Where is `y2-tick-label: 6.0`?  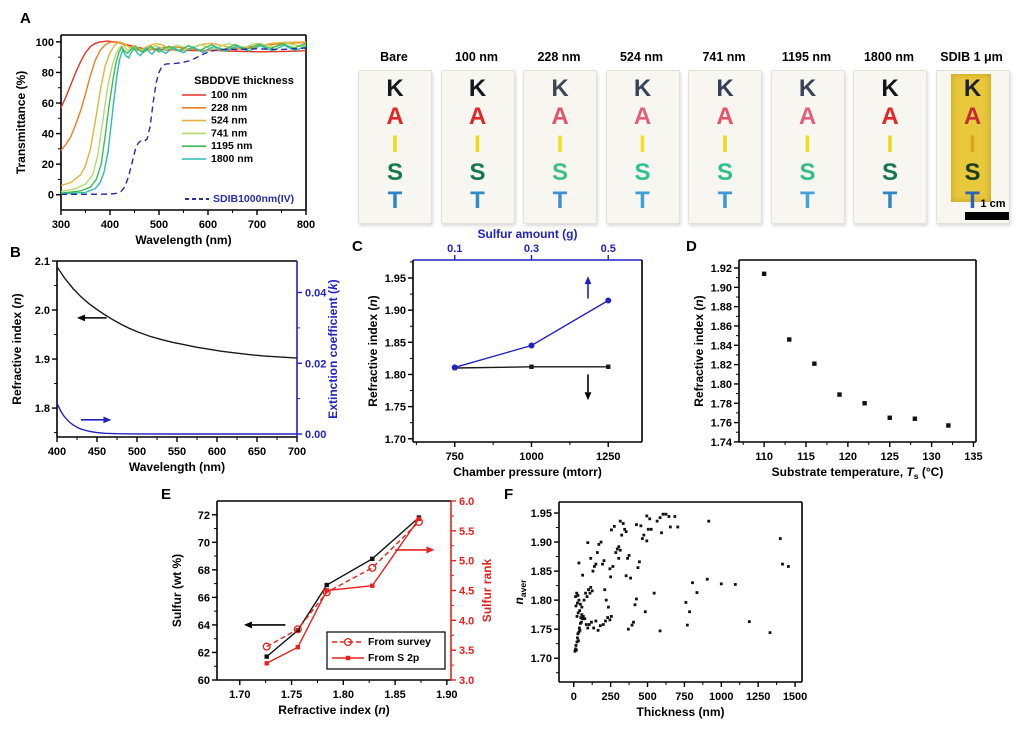 y2-tick-label: 6.0 is located at coordinates (466, 502).